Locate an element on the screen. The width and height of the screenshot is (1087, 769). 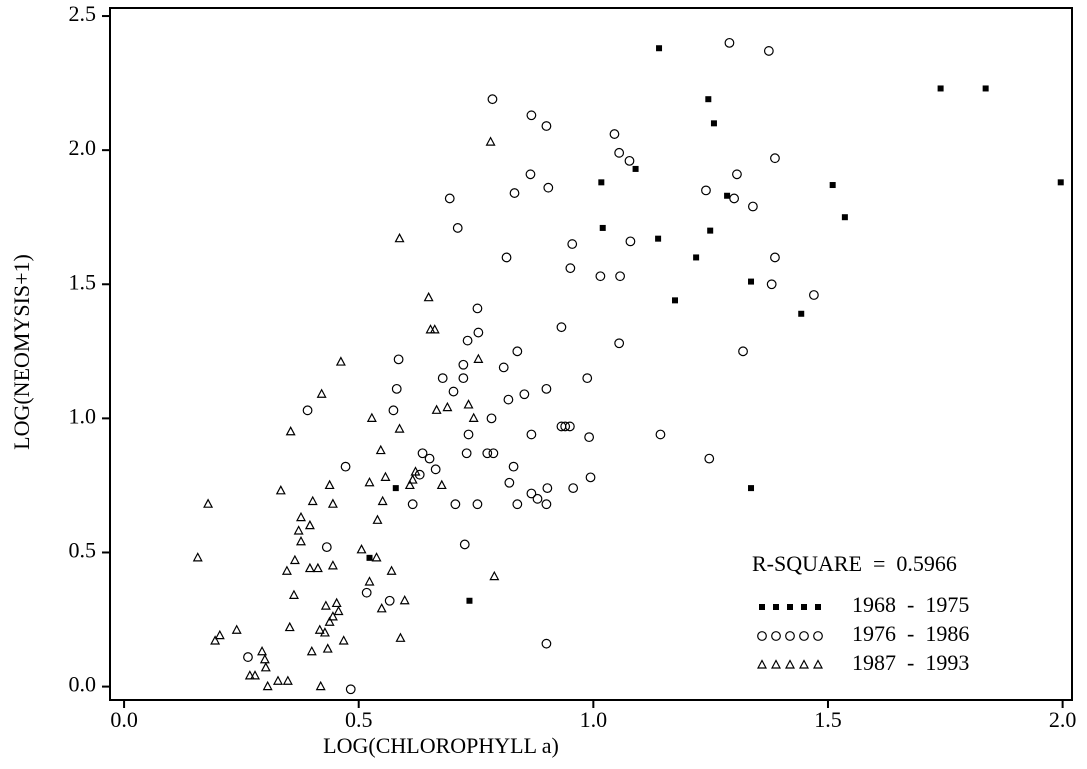
x-tick-label: 0.5 is located at coordinates (359, 719).